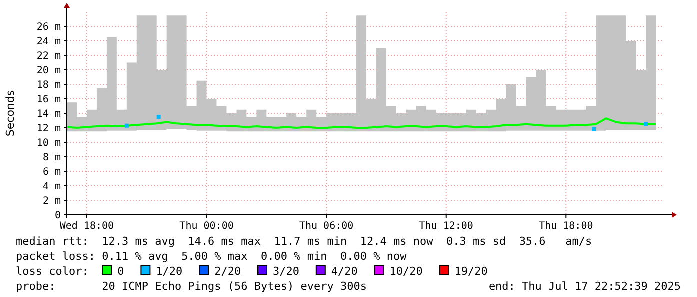  What do you see at coordinates (228, 271) in the screenshot?
I see `legend-label: 2/20` at bounding box center [228, 271].